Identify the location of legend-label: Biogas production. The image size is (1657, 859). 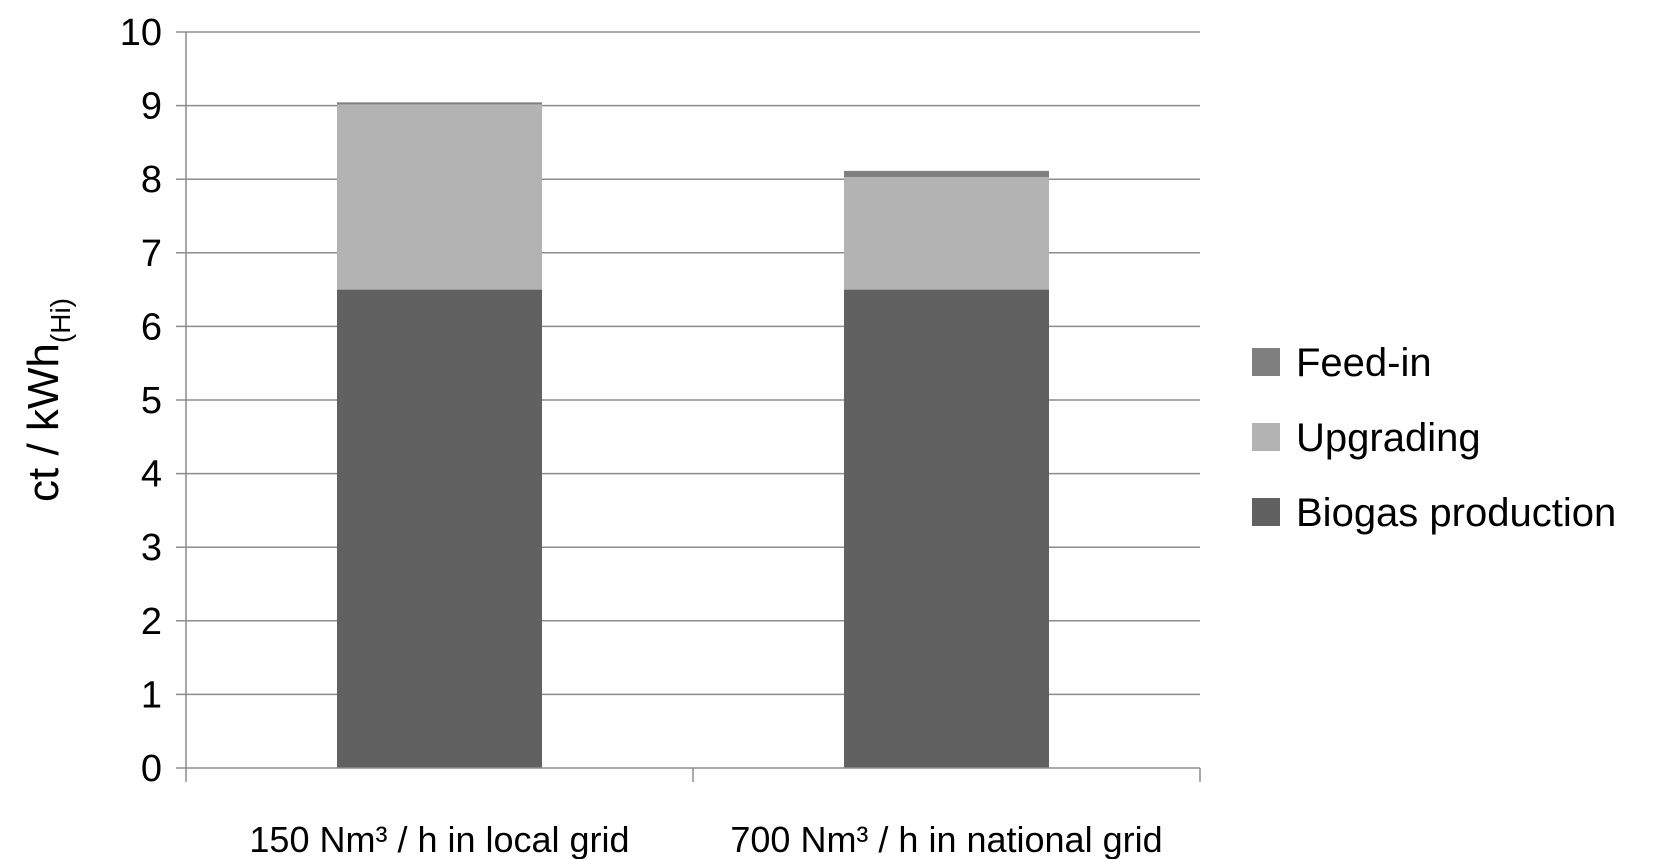
(1456, 513).